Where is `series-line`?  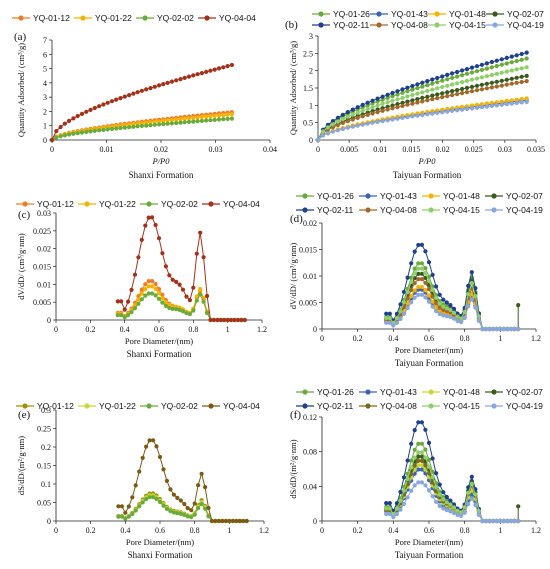
series-line is located at coordinates (422, 110).